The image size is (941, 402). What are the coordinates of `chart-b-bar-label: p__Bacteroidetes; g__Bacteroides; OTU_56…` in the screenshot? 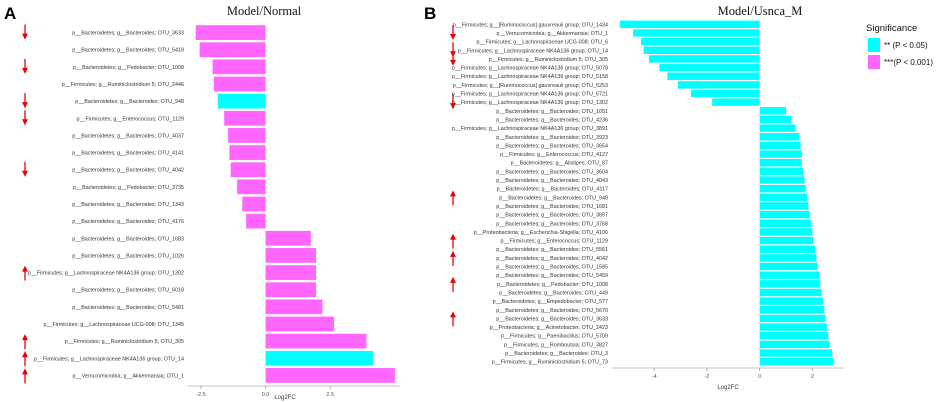 It's located at (552, 311).